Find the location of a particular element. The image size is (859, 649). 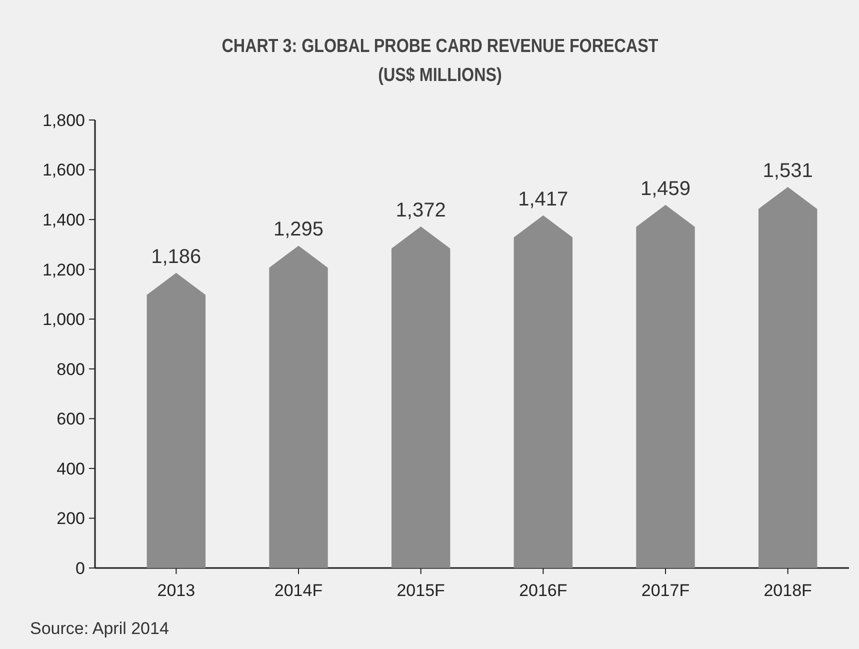

y-tick-label: 1,800 is located at coordinates (63, 120).